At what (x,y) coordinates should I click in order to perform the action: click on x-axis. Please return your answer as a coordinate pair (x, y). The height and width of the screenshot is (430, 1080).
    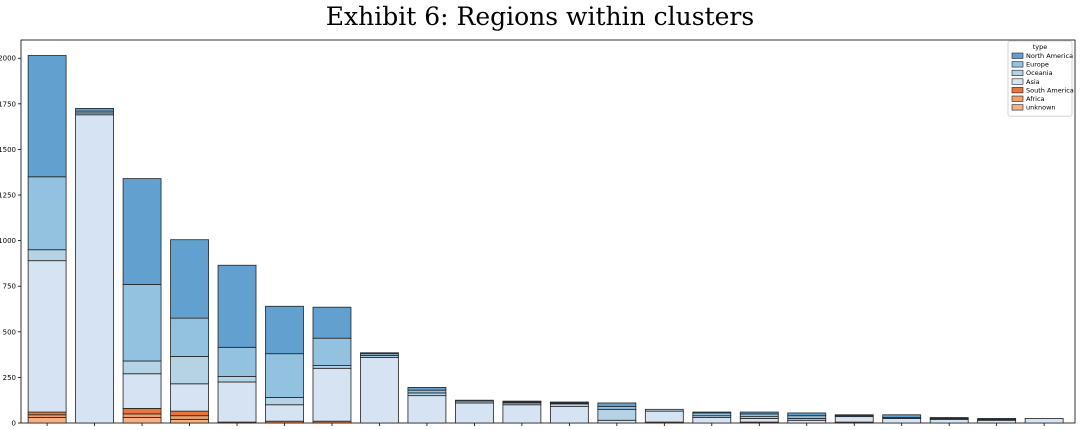
    Looking at the image, I should click on (545, 424).